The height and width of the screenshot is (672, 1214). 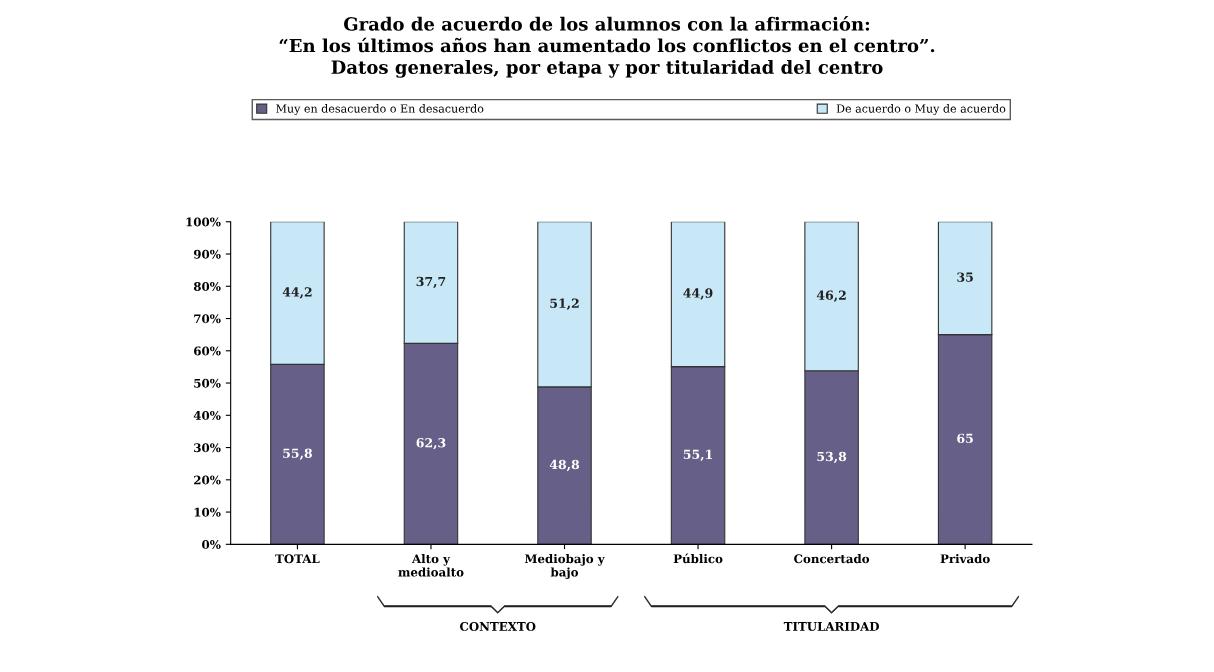 I want to click on y-tick-label: 0%, so click(x=211, y=544).